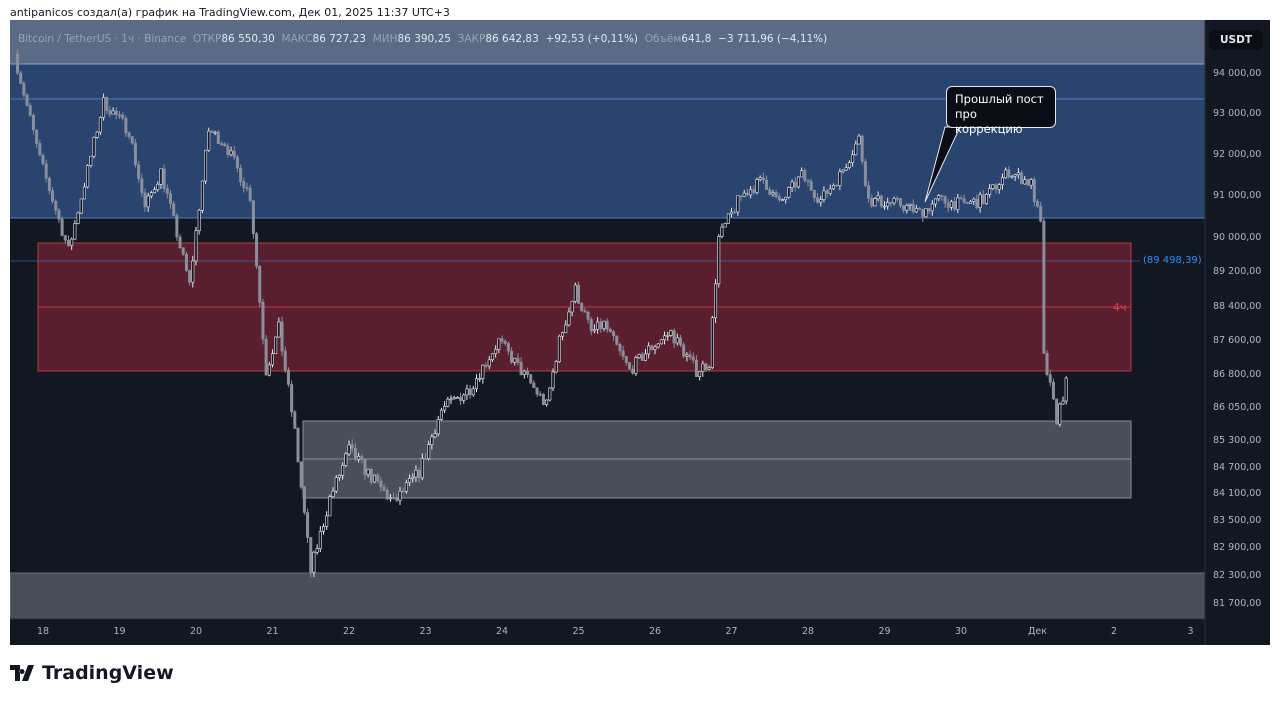  What do you see at coordinates (1236, 40) in the screenshot?
I see `currency-button: USDT` at bounding box center [1236, 40].